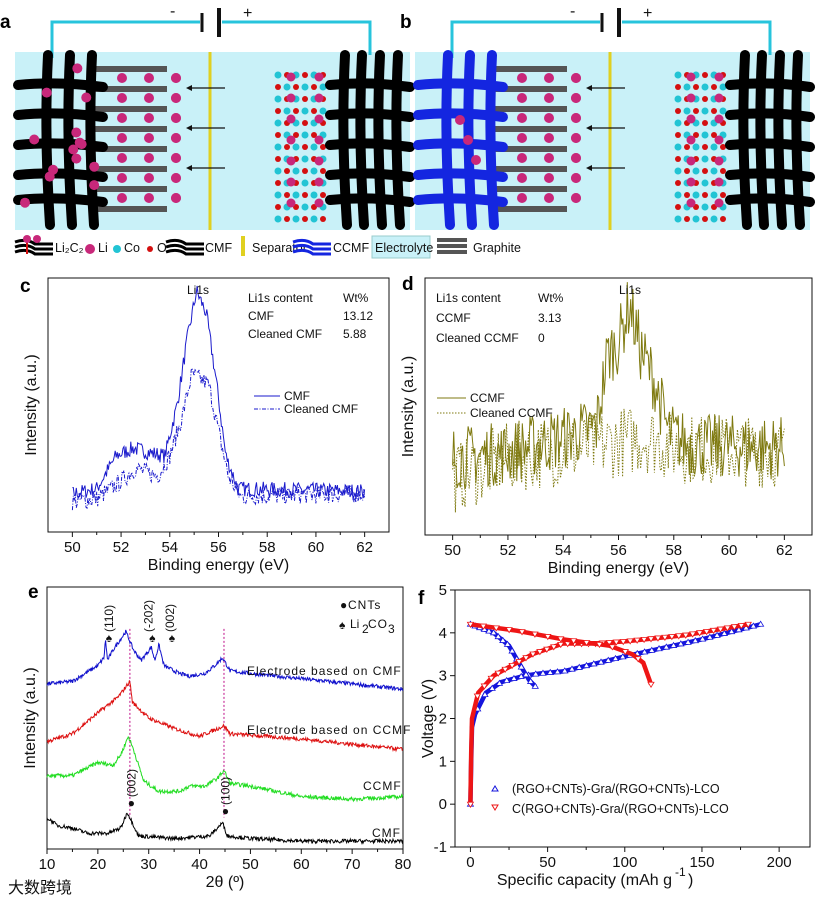 The image size is (816, 902). I want to click on legend-electrolyte: Electrolyte, so click(404, 248).